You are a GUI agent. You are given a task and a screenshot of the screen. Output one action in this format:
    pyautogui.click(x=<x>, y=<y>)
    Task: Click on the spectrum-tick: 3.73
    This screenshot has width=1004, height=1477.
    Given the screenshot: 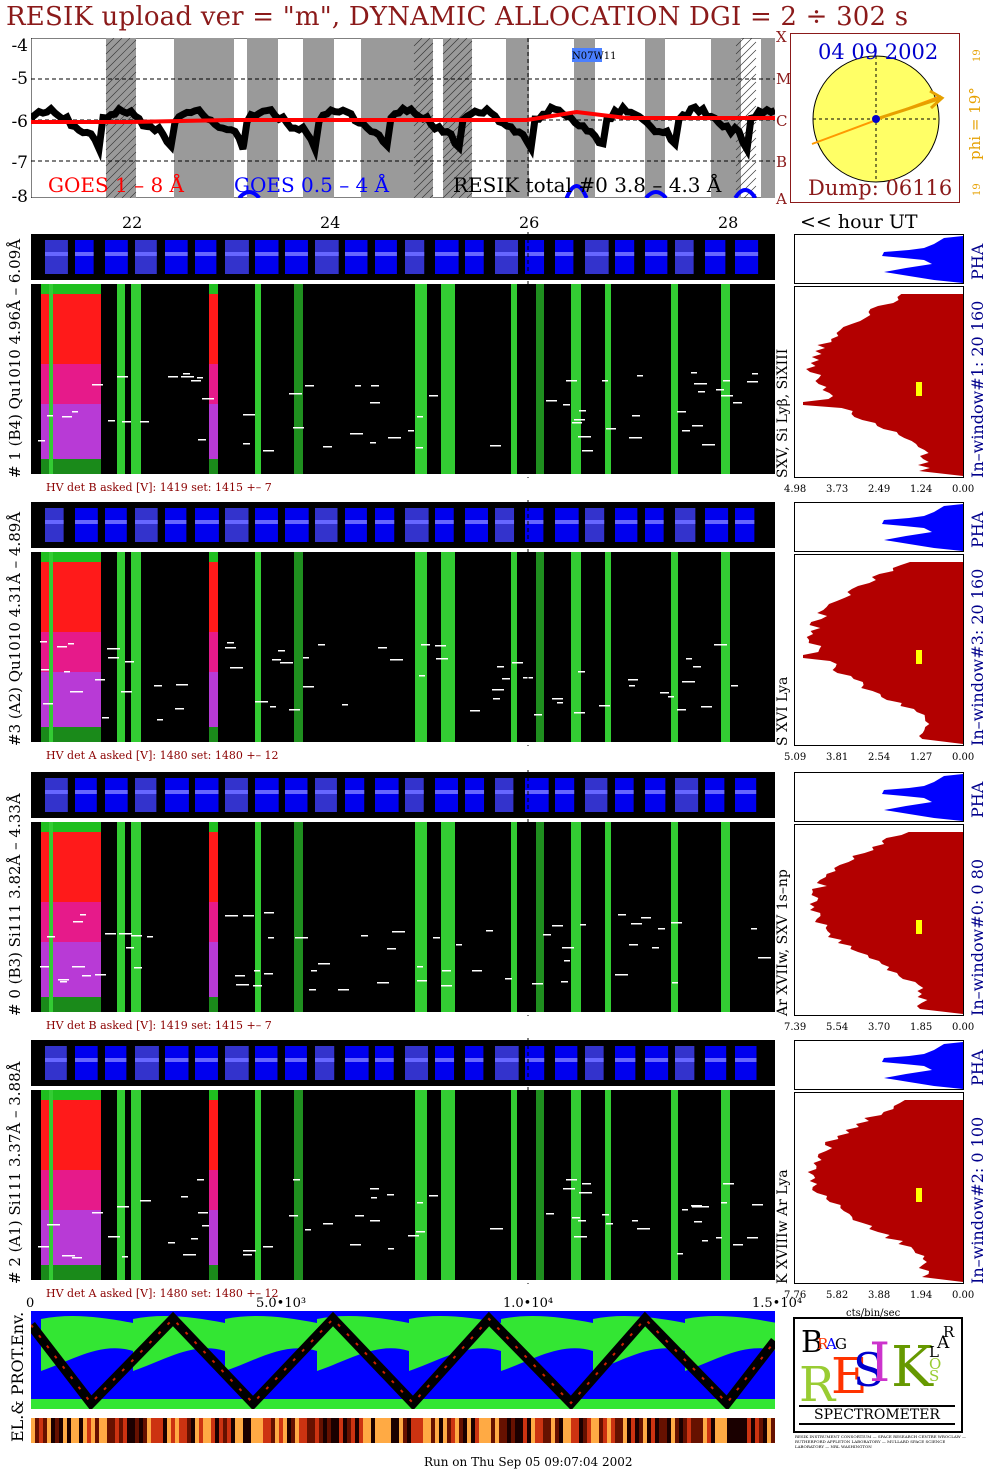 What is the action you would take?
    pyautogui.click(x=837, y=489)
    